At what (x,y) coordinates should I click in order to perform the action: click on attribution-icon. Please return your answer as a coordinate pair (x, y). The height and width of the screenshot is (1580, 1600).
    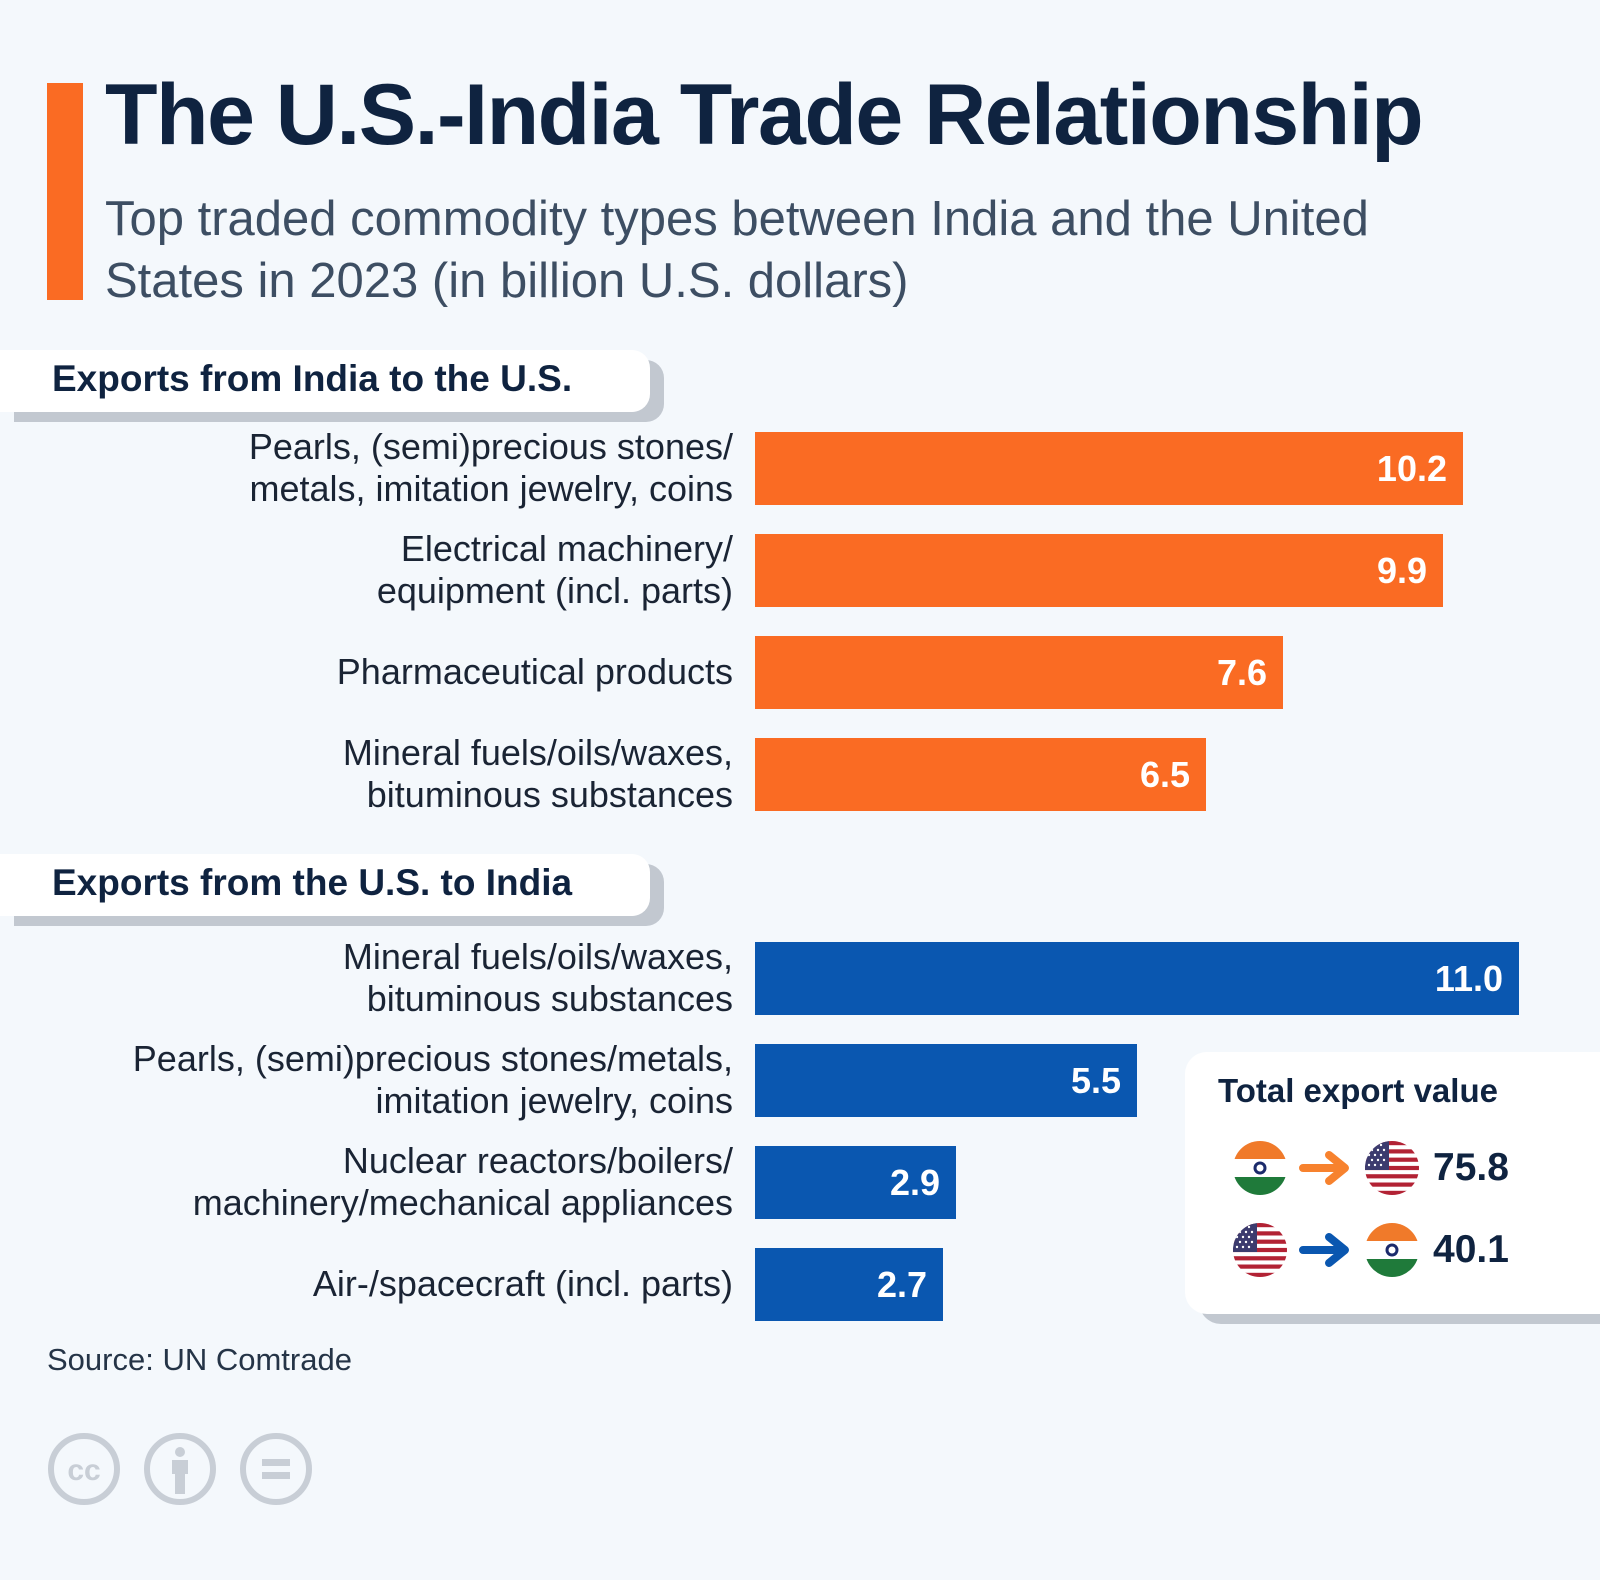
    Looking at the image, I should click on (180, 1469).